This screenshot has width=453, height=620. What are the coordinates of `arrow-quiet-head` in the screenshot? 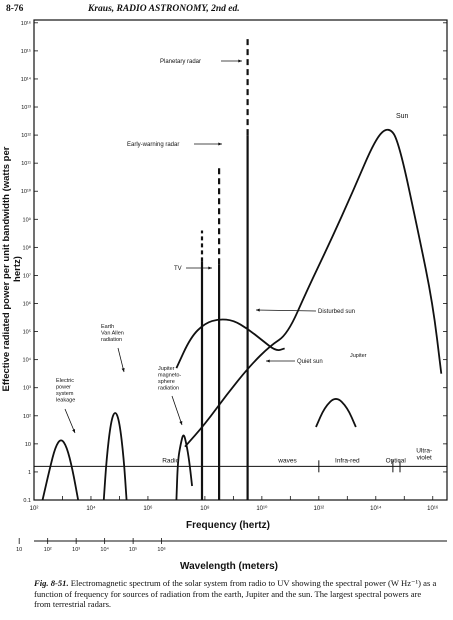 It's located at (268, 361).